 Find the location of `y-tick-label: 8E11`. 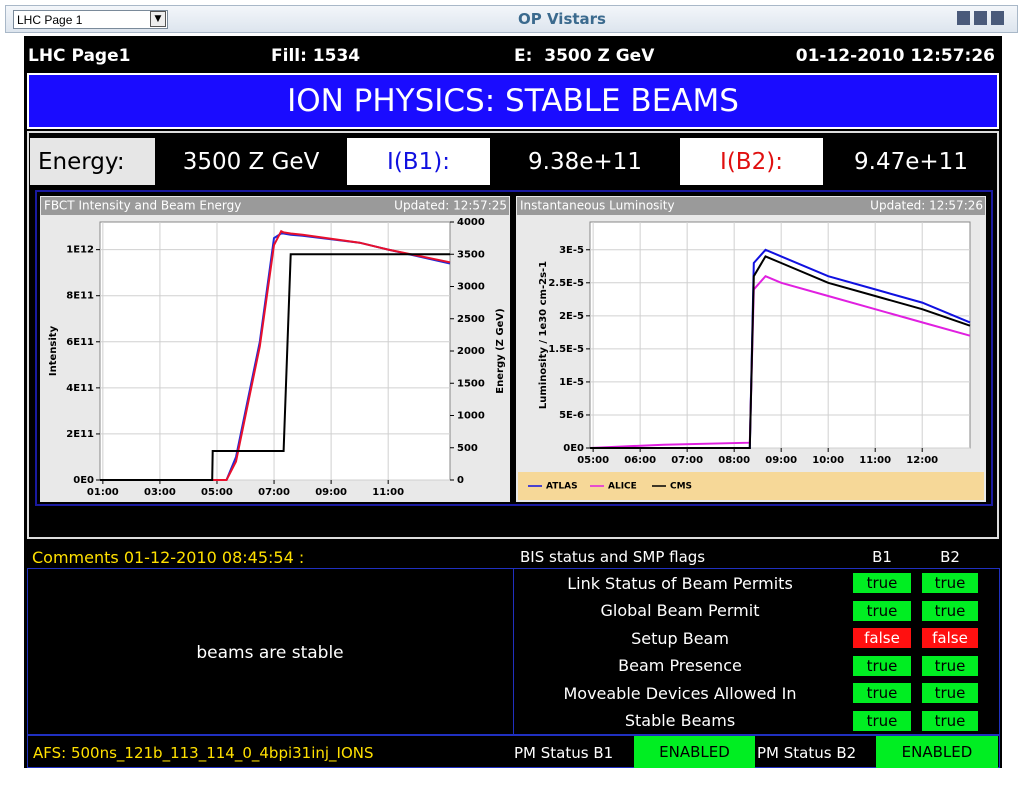

y-tick-label: 8E11 is located at coordinates (80, 296).